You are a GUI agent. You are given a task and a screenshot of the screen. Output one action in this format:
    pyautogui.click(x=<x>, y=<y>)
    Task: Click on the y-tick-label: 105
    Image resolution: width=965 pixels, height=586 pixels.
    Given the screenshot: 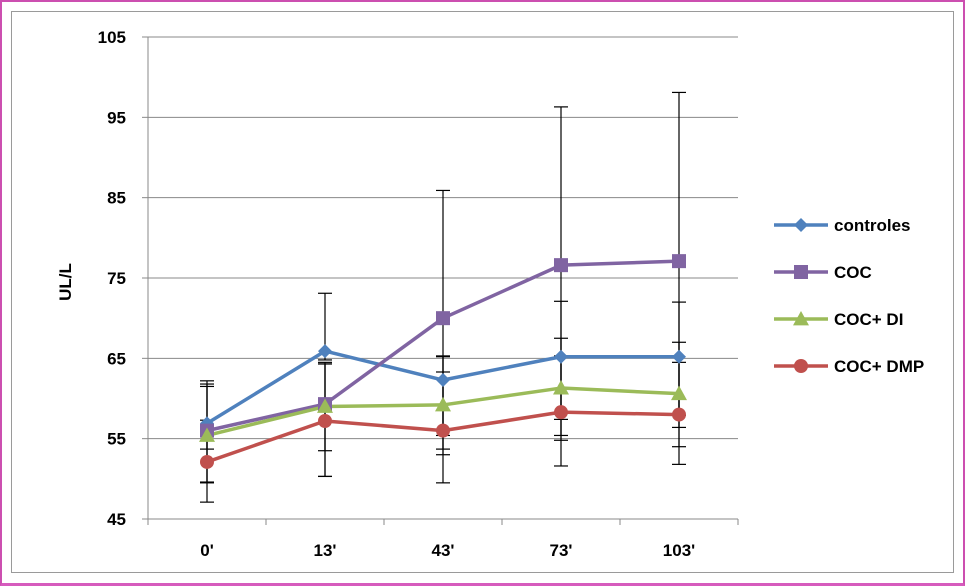 What is the action you would take?
    pyautogui.click(x=112, y=37)
    